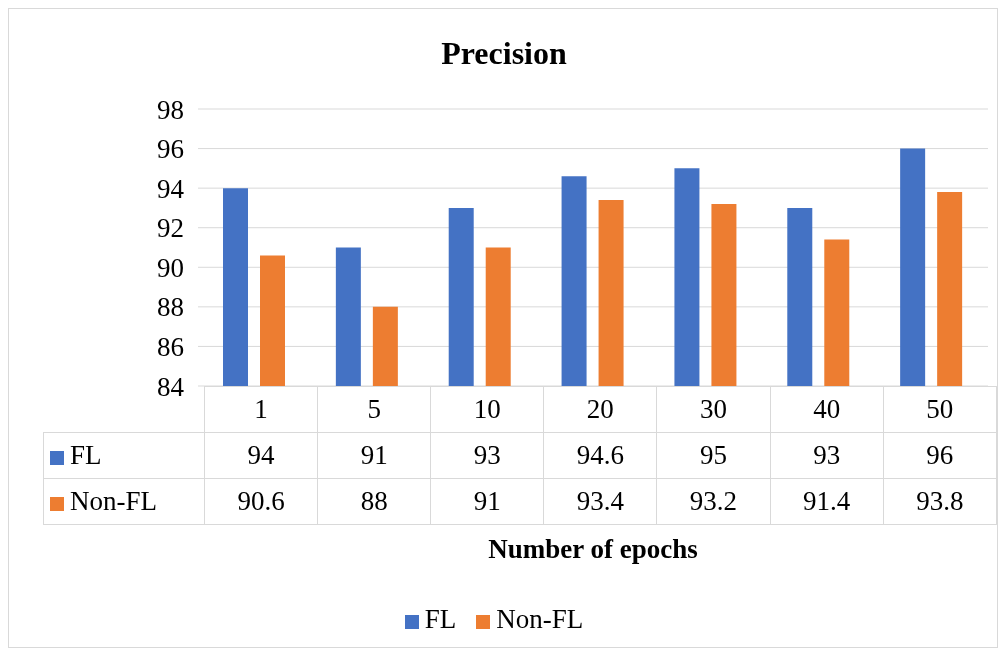 The width and height of the screenshot is (1004, 653). I want to click on y-tick-label: 86, so click(170, 347).